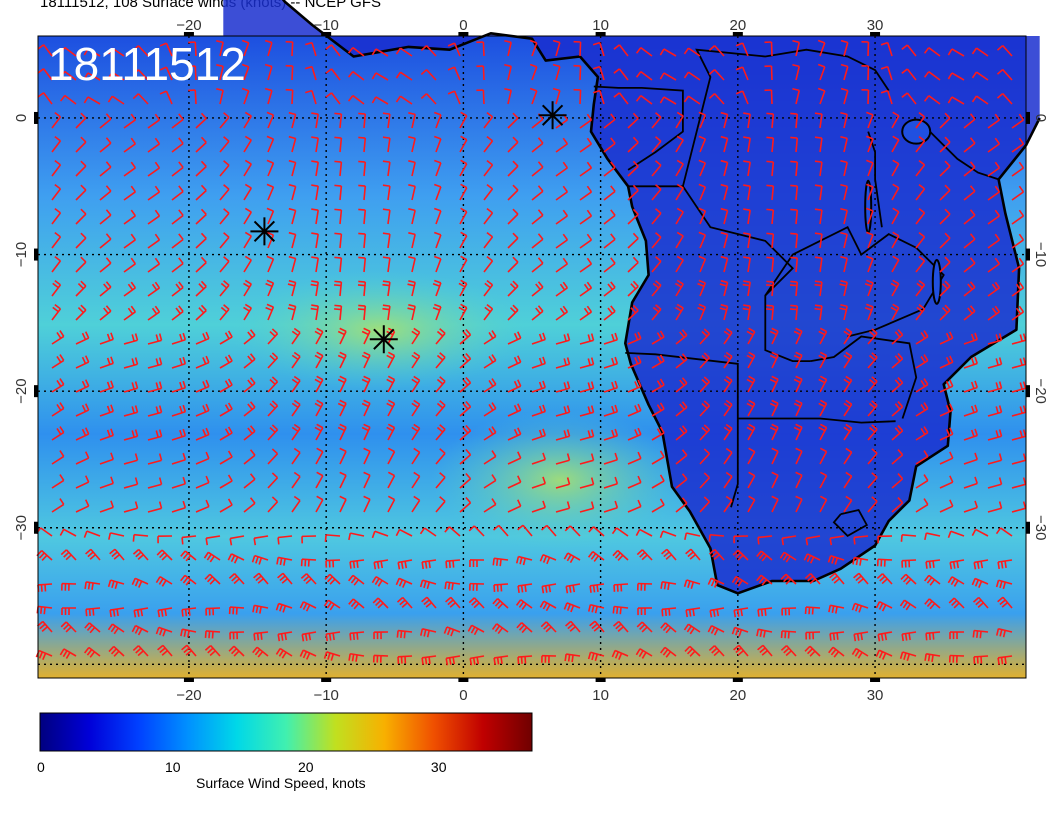 The width and height of the screenshot is (1056, 816). What do you see at coordinates (36, 527) in the screenshot?
I see `lat-tick-left` at bounding box center [36, 527].